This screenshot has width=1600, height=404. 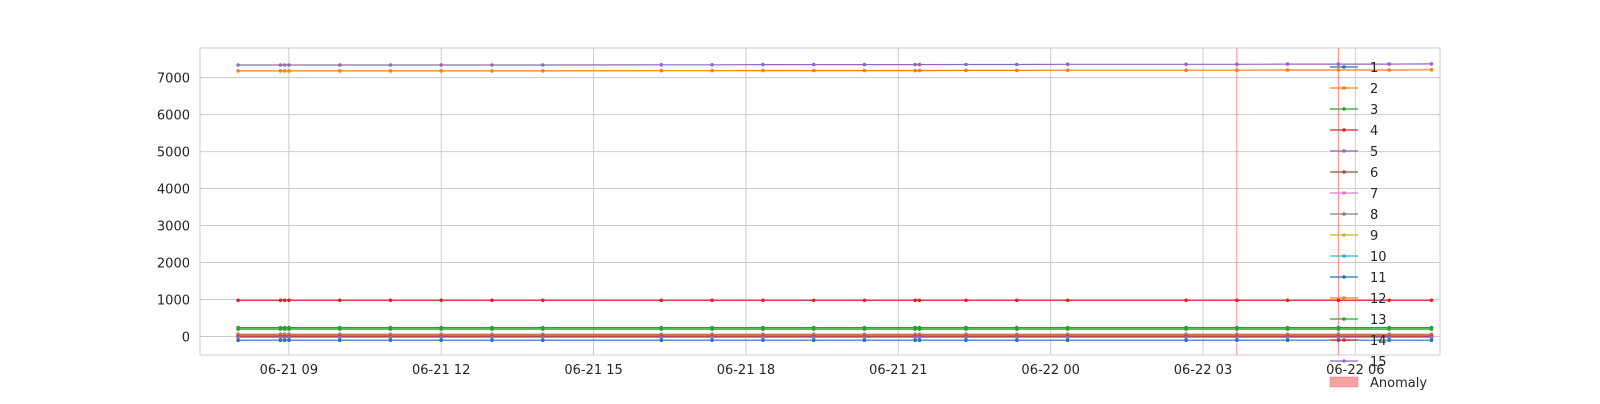 I want to click on legend-item-11: 11, so click(x=1358, y=278).